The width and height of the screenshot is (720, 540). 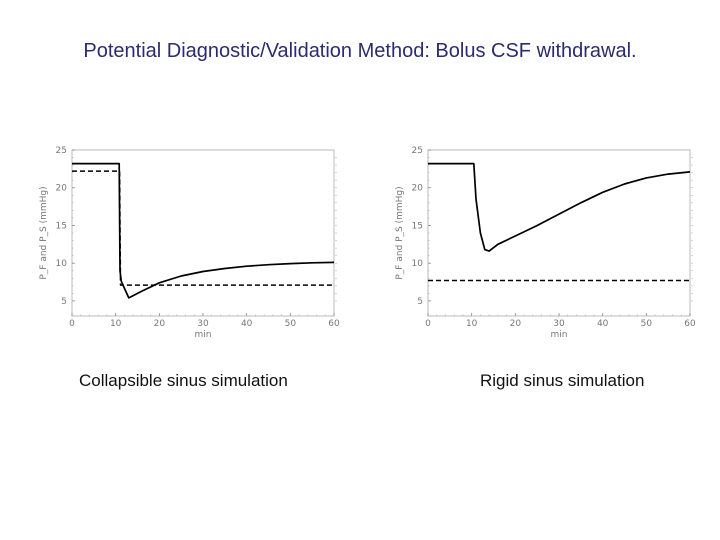 I want to click on rigid-sinus-caption: Rigid sinus simulation, so click(x=562, y=380).